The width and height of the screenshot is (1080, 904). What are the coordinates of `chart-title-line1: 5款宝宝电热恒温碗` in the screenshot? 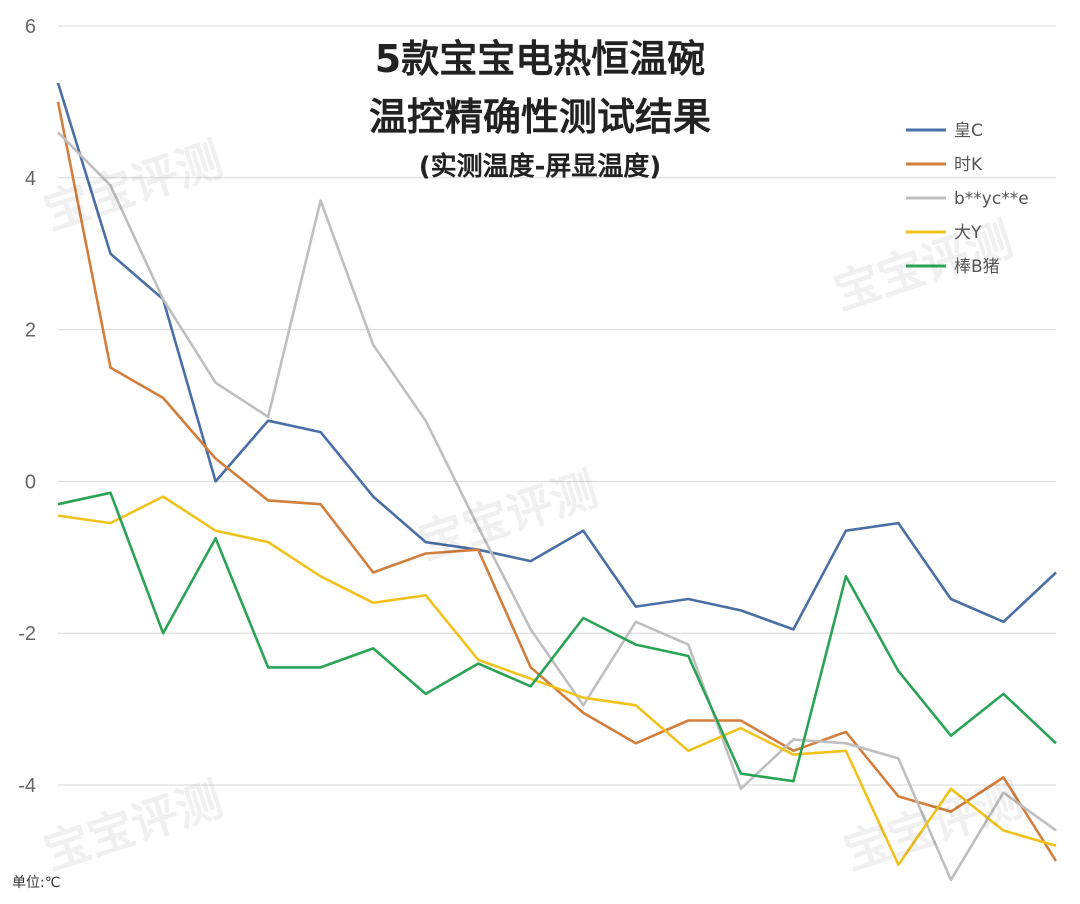 It's located at (540, 59).